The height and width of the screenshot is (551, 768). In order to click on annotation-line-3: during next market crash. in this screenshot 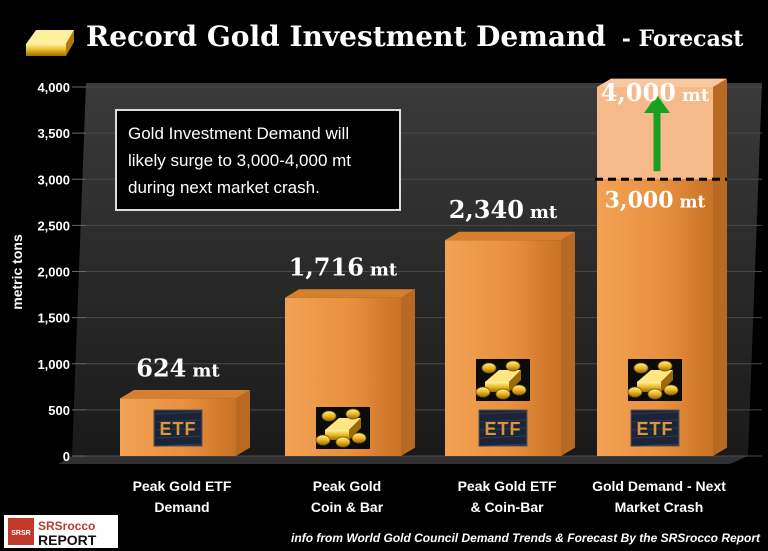, I will do `click(224, 187)`.